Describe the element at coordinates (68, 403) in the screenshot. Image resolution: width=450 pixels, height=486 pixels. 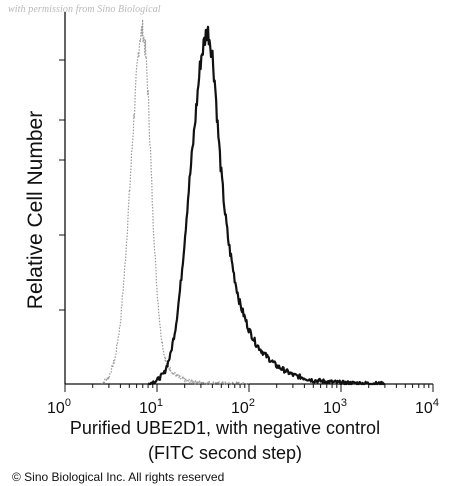
I see `x-tick-exponent: 0` at that location.